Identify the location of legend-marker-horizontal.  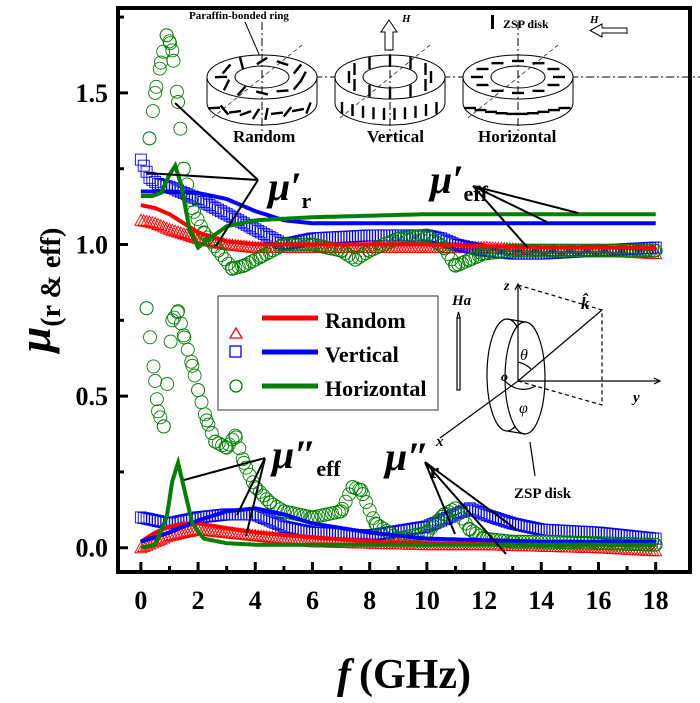
(236, 386).